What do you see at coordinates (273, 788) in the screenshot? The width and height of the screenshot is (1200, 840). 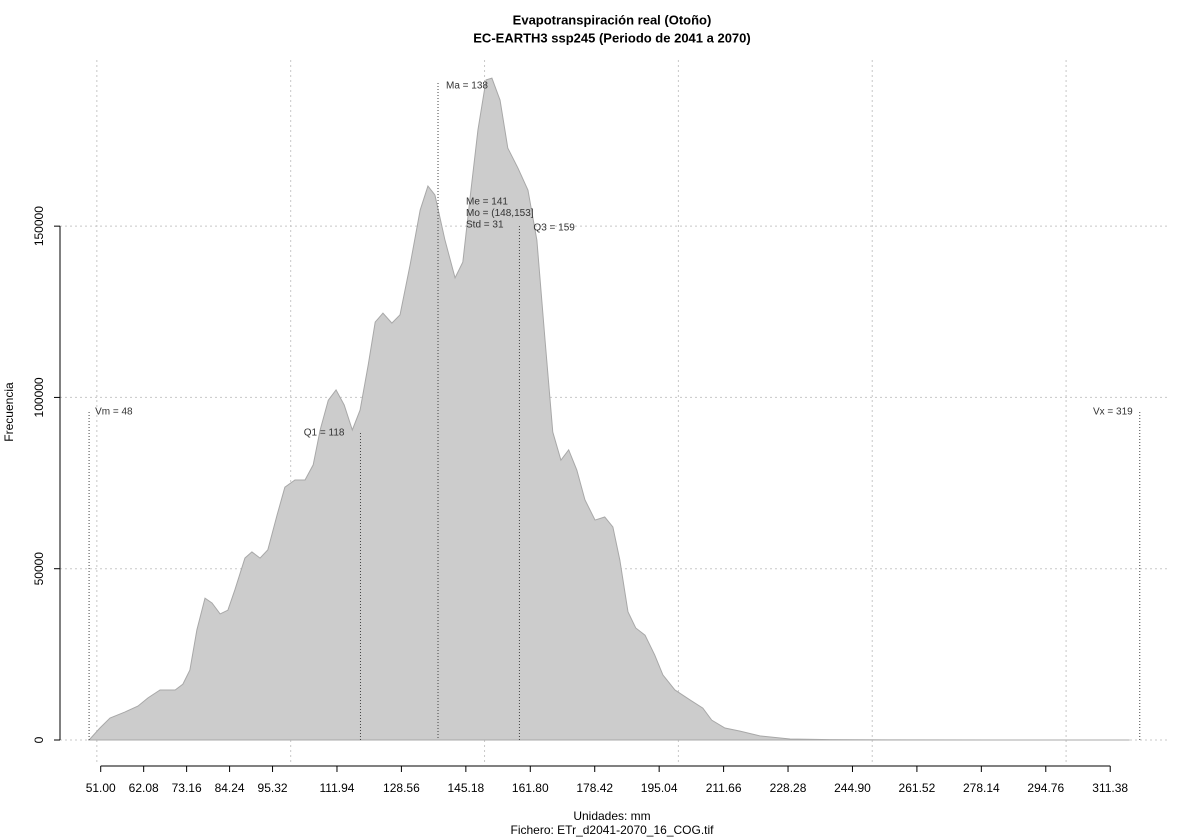 I see `x-tick-label: 95.32` at bounding box center [273, 788].